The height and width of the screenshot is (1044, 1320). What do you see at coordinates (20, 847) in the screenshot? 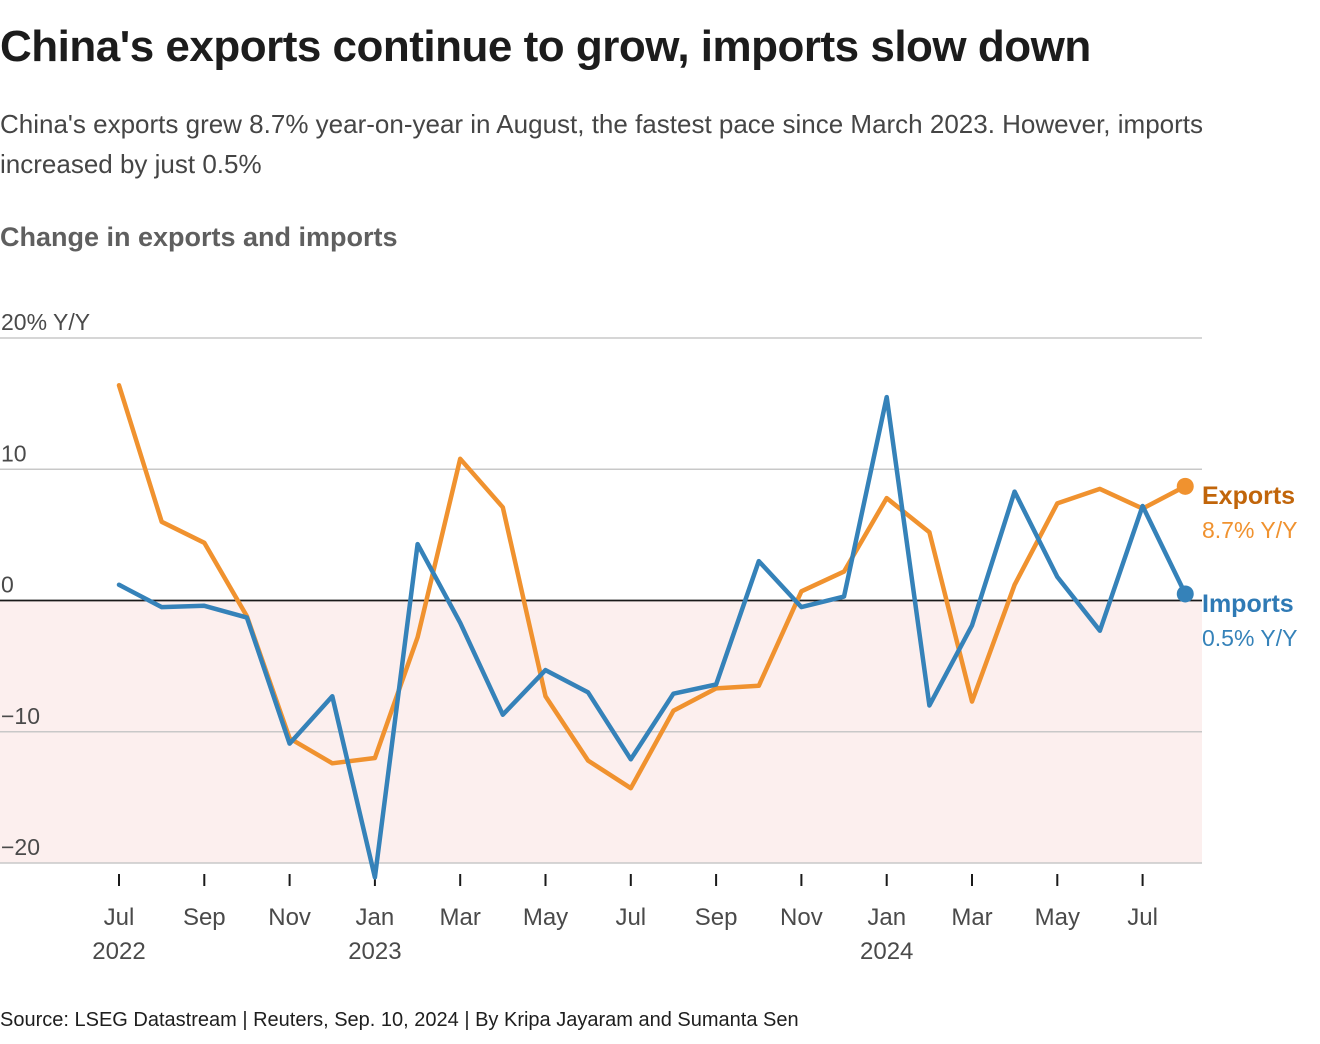
I see `y-tick-label: −20` at bounding box center [20, 847].